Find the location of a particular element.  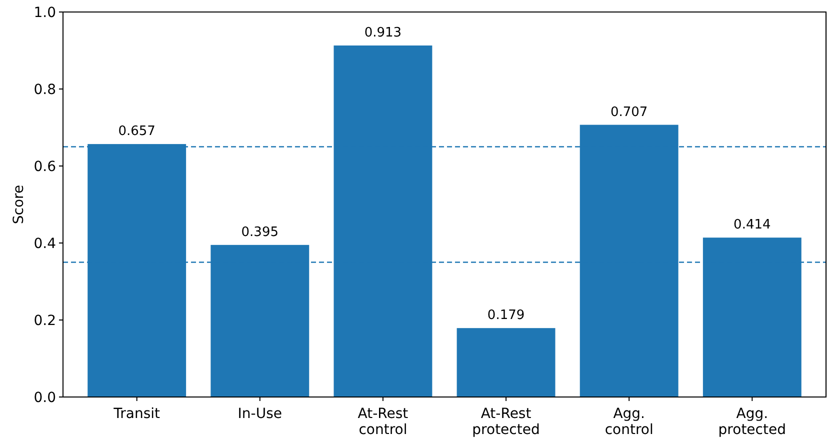

y-tick-label: 1.0 is located at coordinates (45, 12).